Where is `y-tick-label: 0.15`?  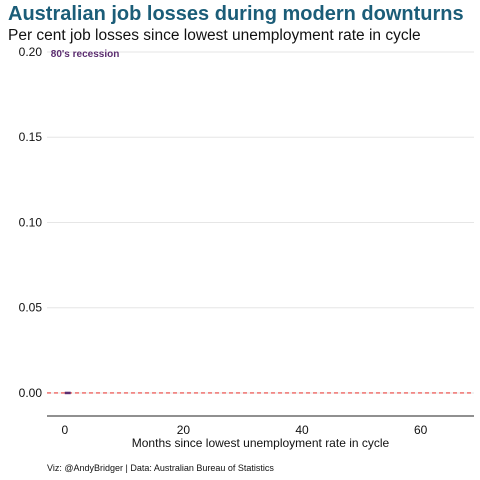 y-tick-label: 0.15 is located at coordinates (31, 137).